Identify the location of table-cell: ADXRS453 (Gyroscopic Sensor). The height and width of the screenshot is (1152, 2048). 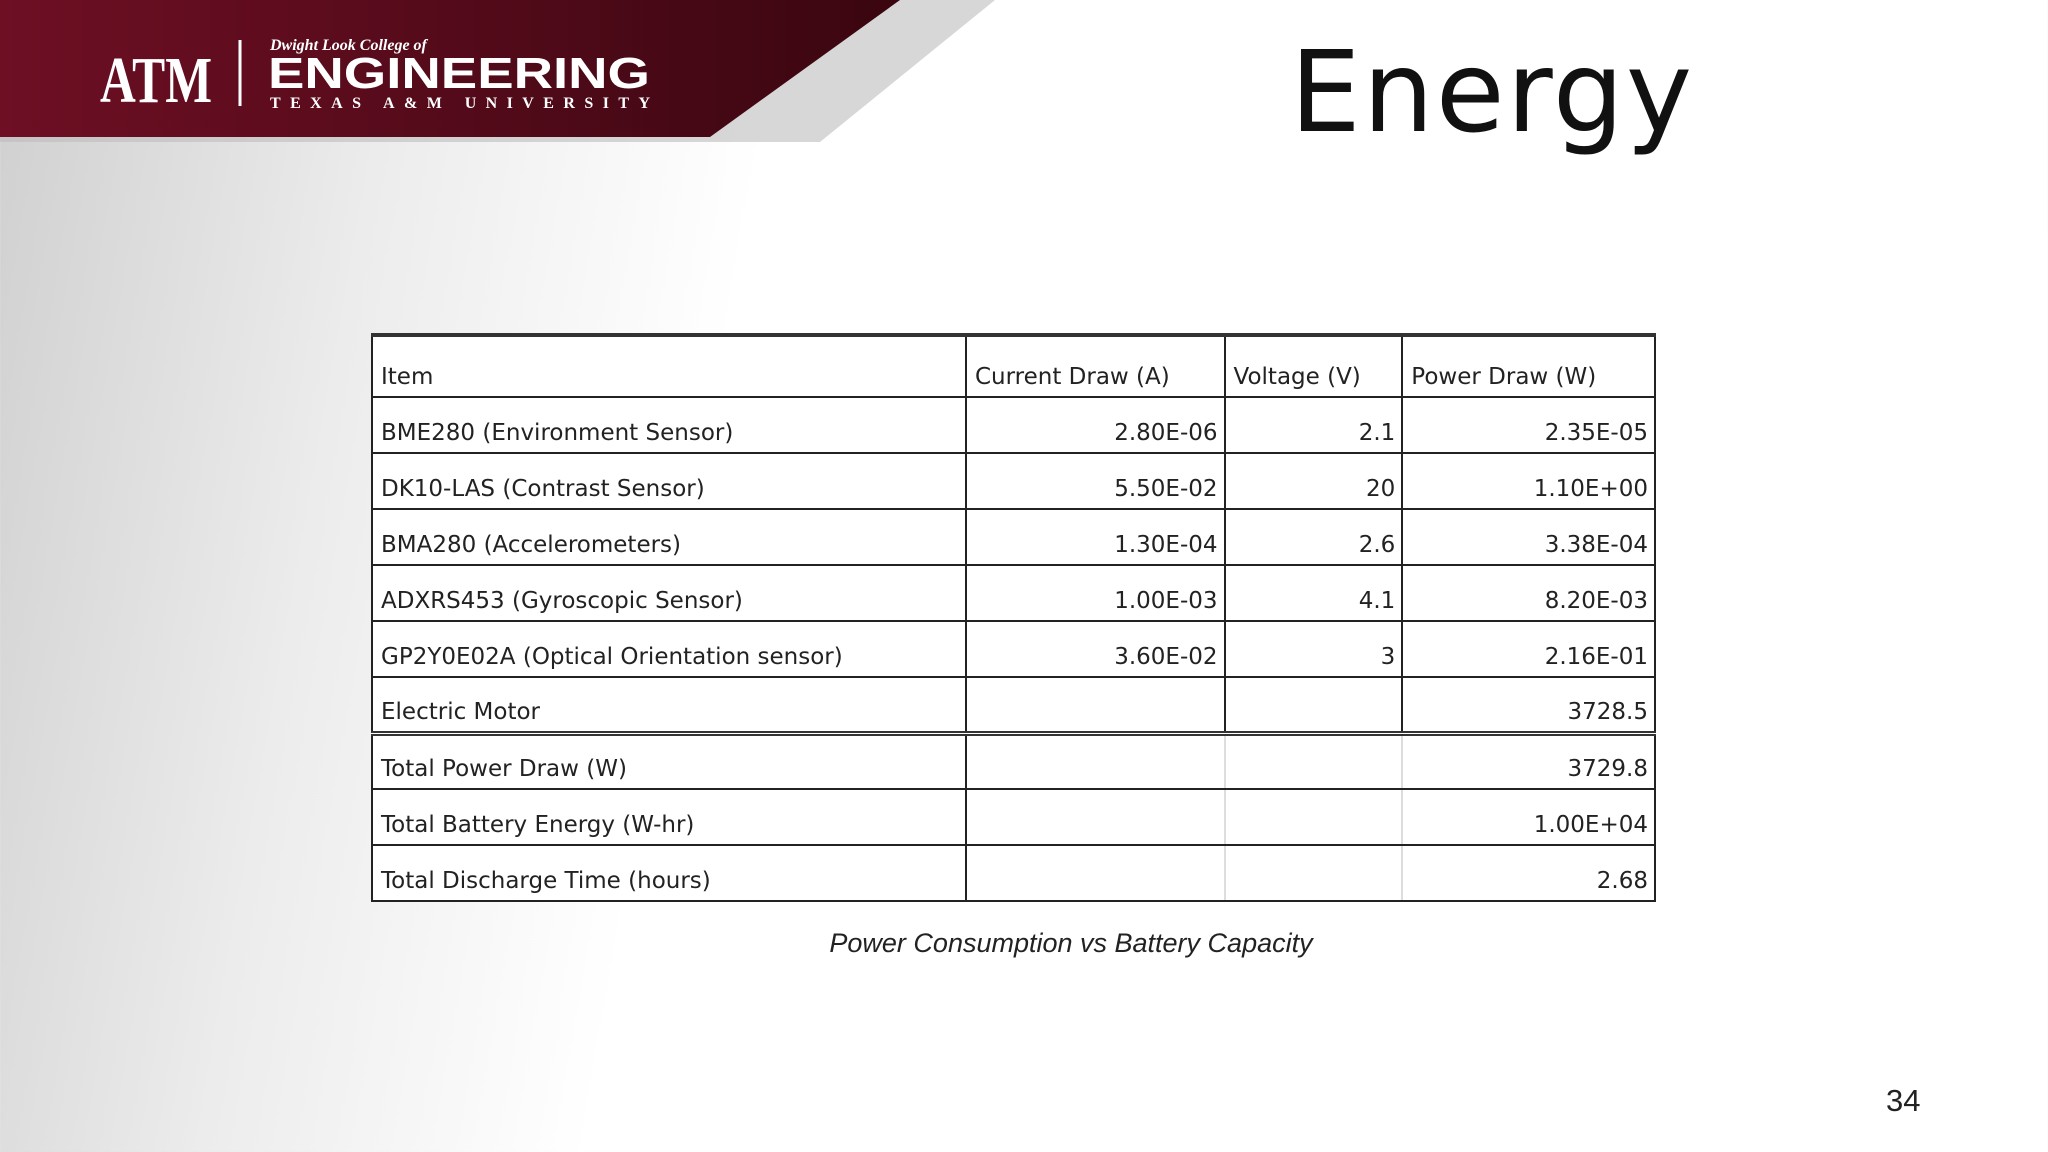
(669, 593).